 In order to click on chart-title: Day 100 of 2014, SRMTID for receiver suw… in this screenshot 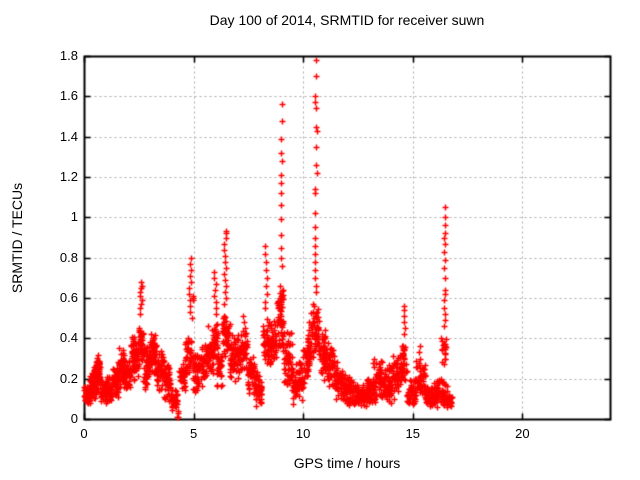, I will do `click(347, 20)`.